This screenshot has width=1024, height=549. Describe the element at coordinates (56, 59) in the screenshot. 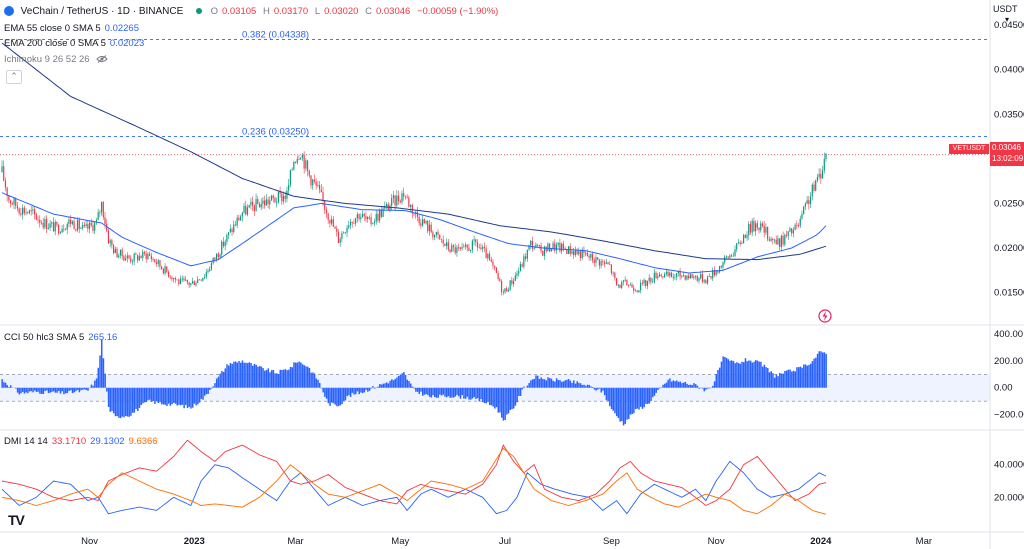

I see `ichimoku-legend: Ichimoku 9 26 52 26` at that location.